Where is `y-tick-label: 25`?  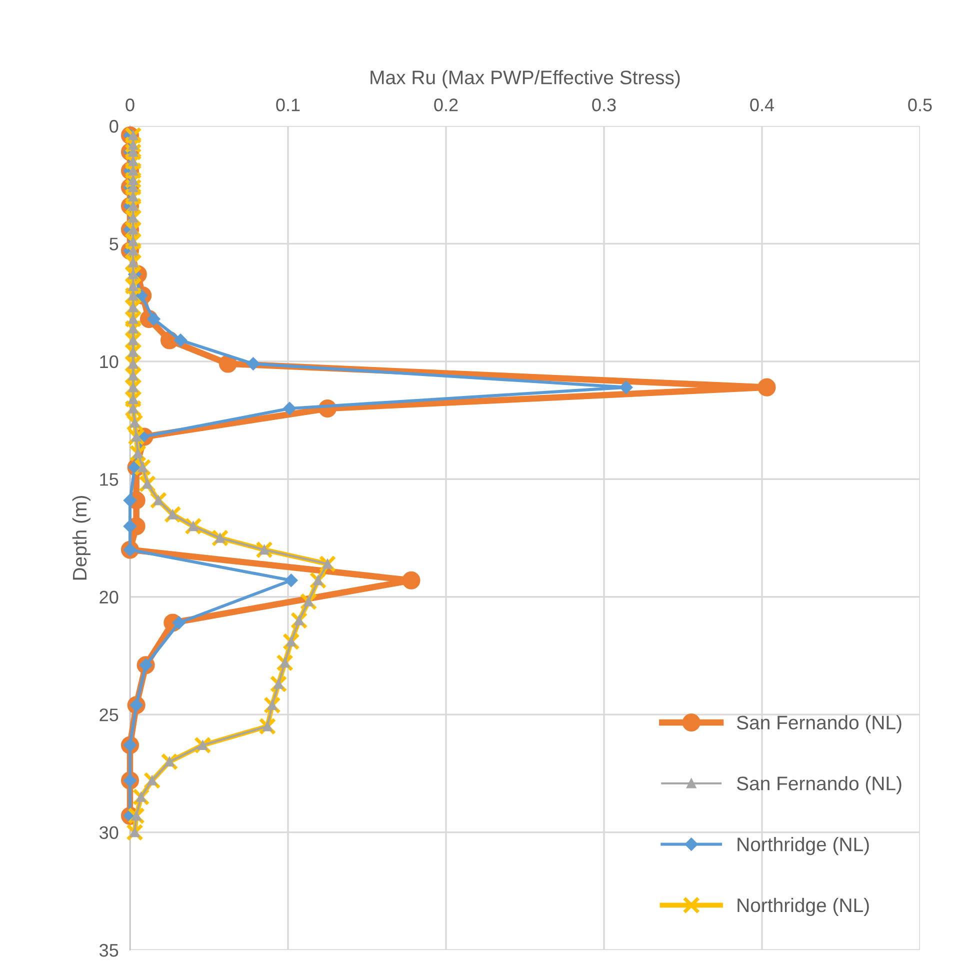
y-tick-label: 25 is located at coordinates (109, 715).